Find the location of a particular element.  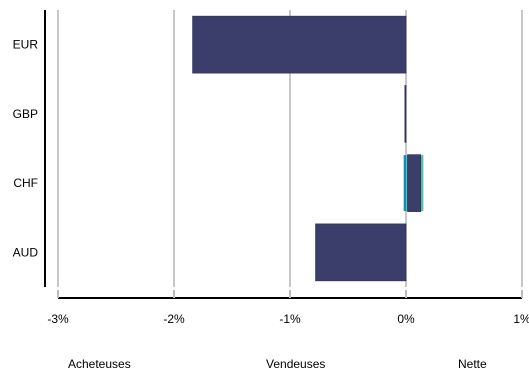

legend-item-acheteuses: Acheteuses is located at coordinates (99, 364).